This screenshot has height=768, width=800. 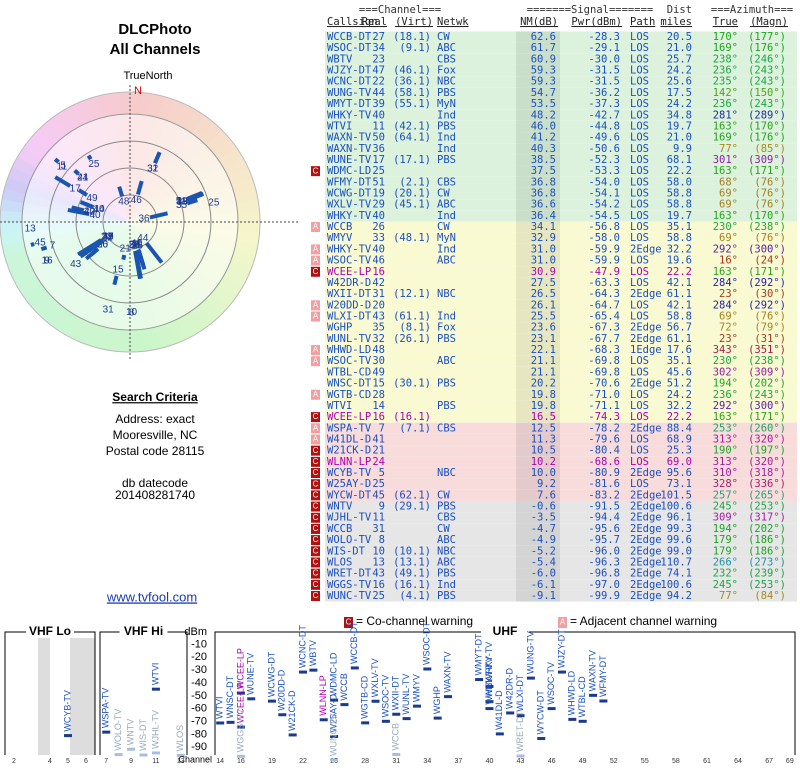 What do you see at coordinates (725, 272) in the screenshot?
I see `table-cell: 163°` at bounding box center [725, 272].